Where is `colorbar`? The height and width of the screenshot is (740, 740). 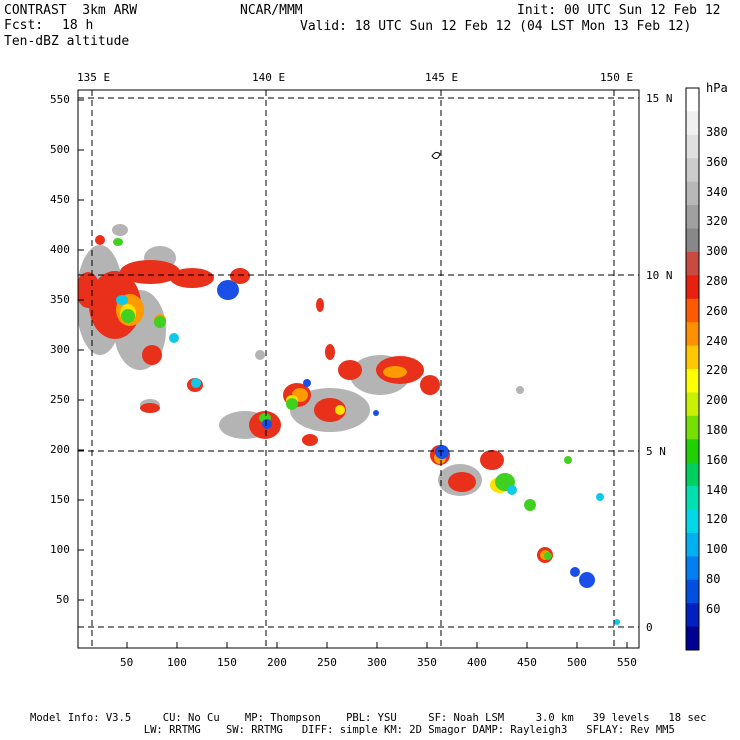 colorbar is located at coordinates (692, 369).